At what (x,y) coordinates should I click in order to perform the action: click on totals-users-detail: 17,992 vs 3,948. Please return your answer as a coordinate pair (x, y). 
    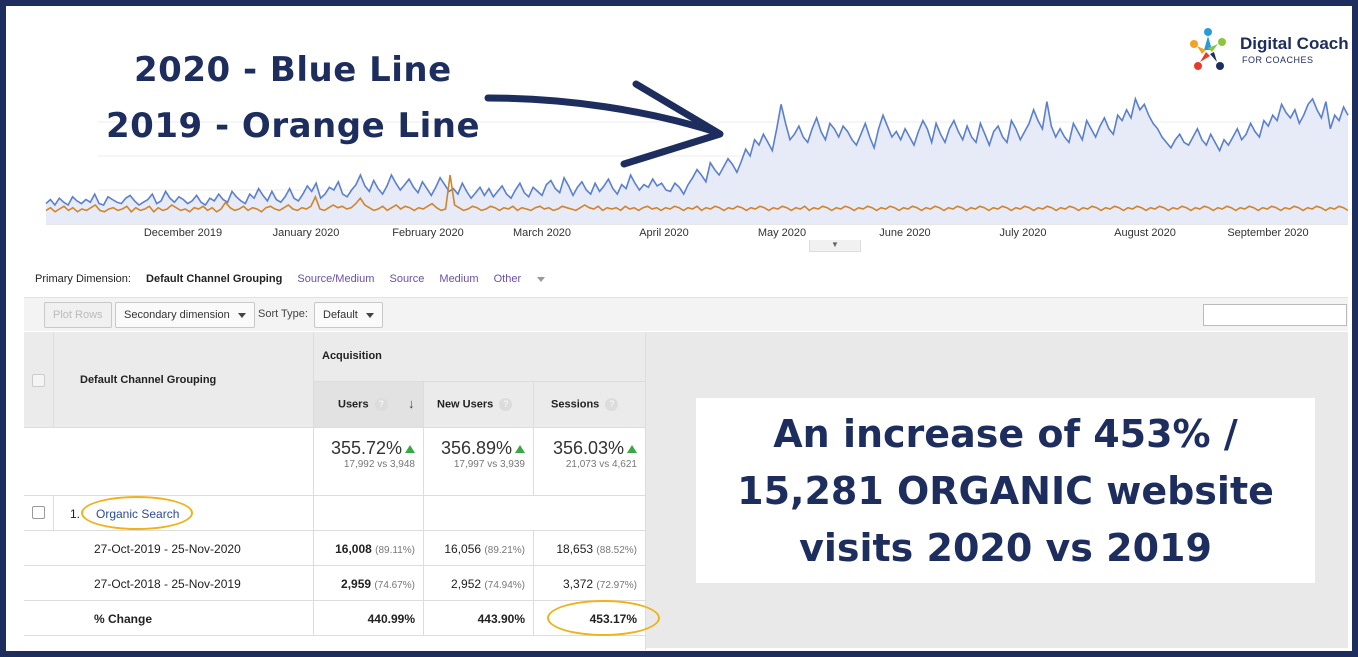
    Looking at the image, I should click on (379, 464).